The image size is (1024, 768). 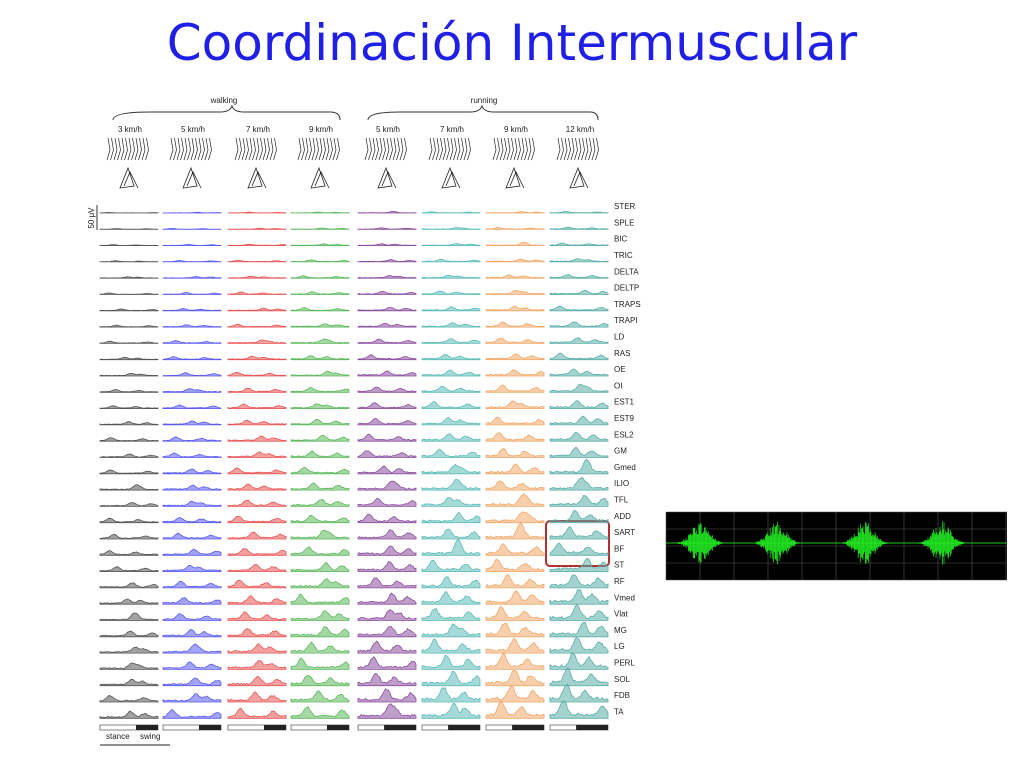 I want to click on stick-figure, so click(x=318, y=149).